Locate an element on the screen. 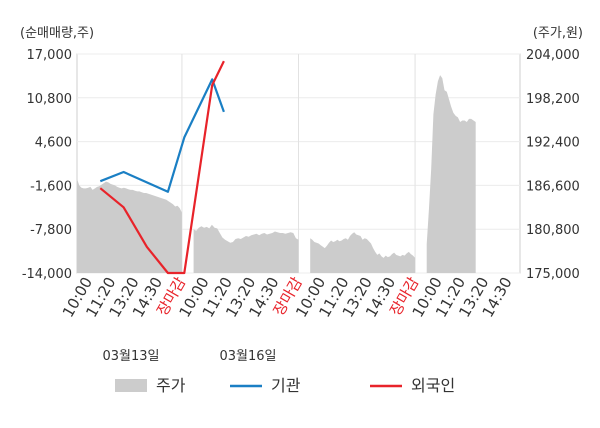  series-line-foreign is located at coordinates (162, 167).